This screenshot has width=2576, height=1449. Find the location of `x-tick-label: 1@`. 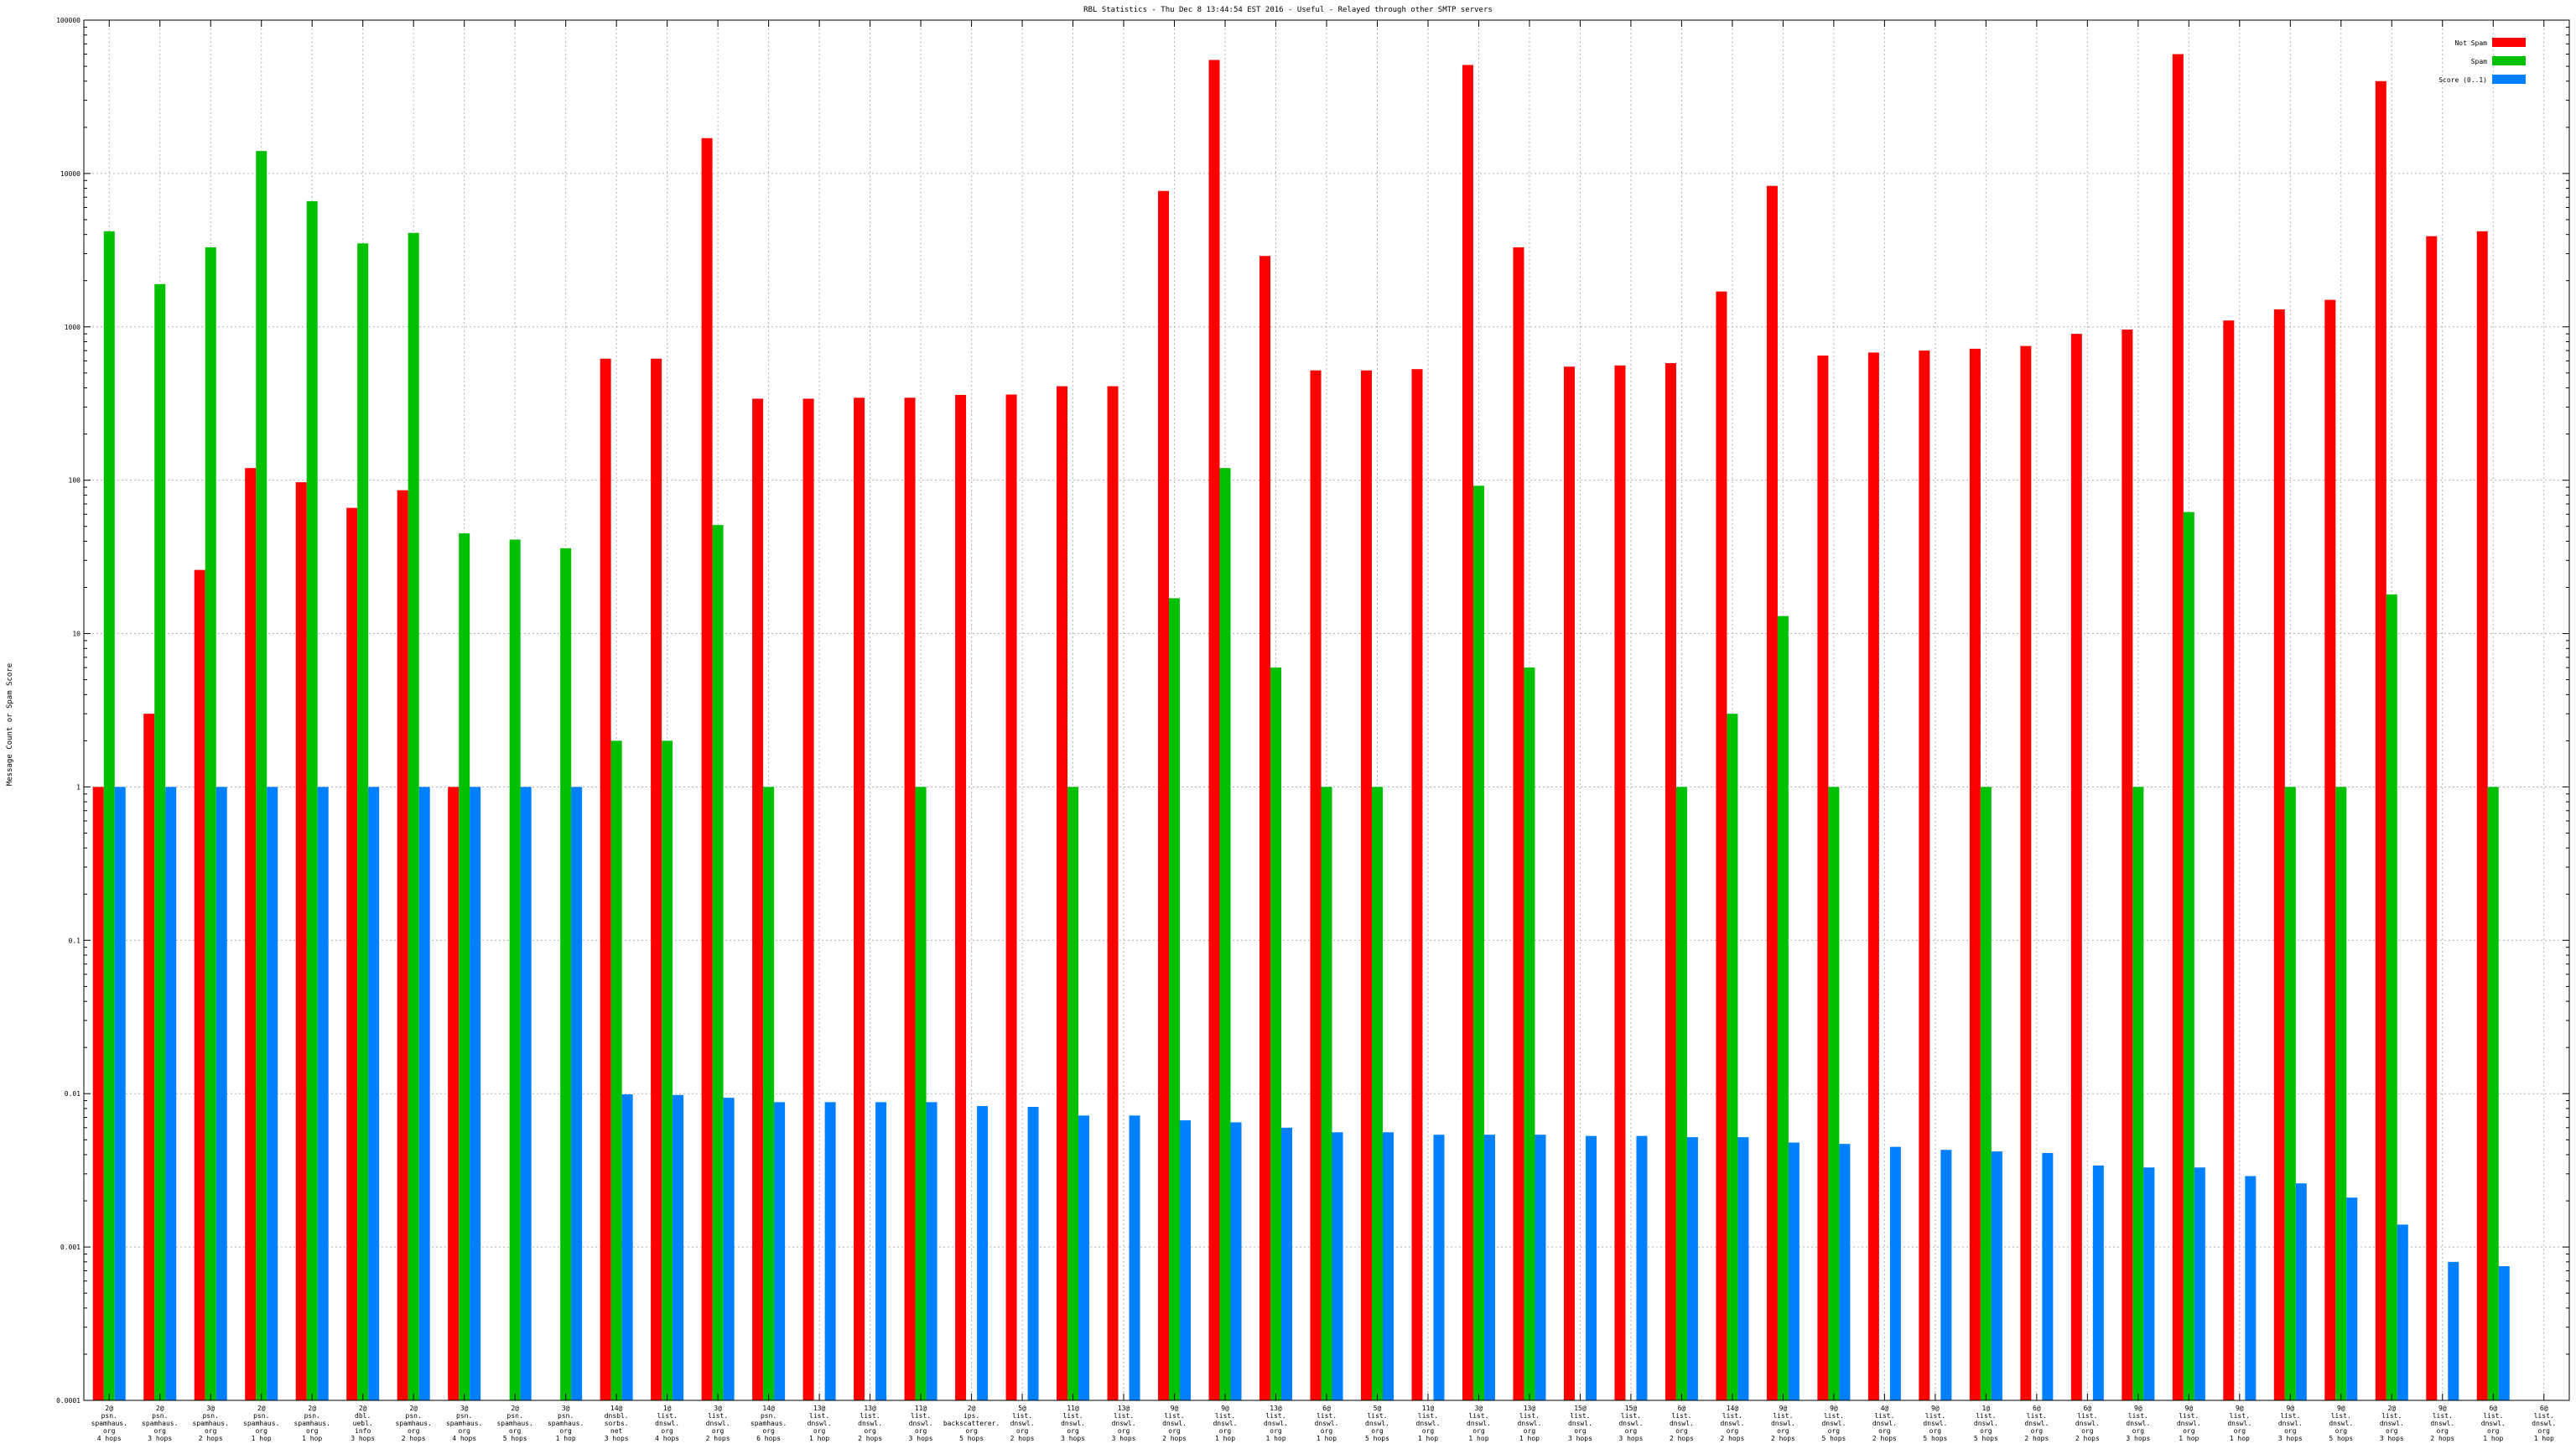

x-tick-label: 1@ is located at coordinates (667, 1408).